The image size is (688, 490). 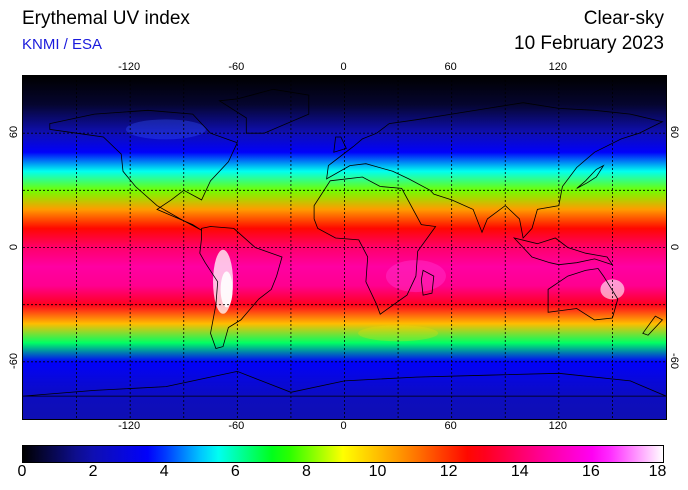 What do you see at coordinates (558, 67) in the screenshot?
I see `lon-tick-top: 120` at bounding box center [558, 67].